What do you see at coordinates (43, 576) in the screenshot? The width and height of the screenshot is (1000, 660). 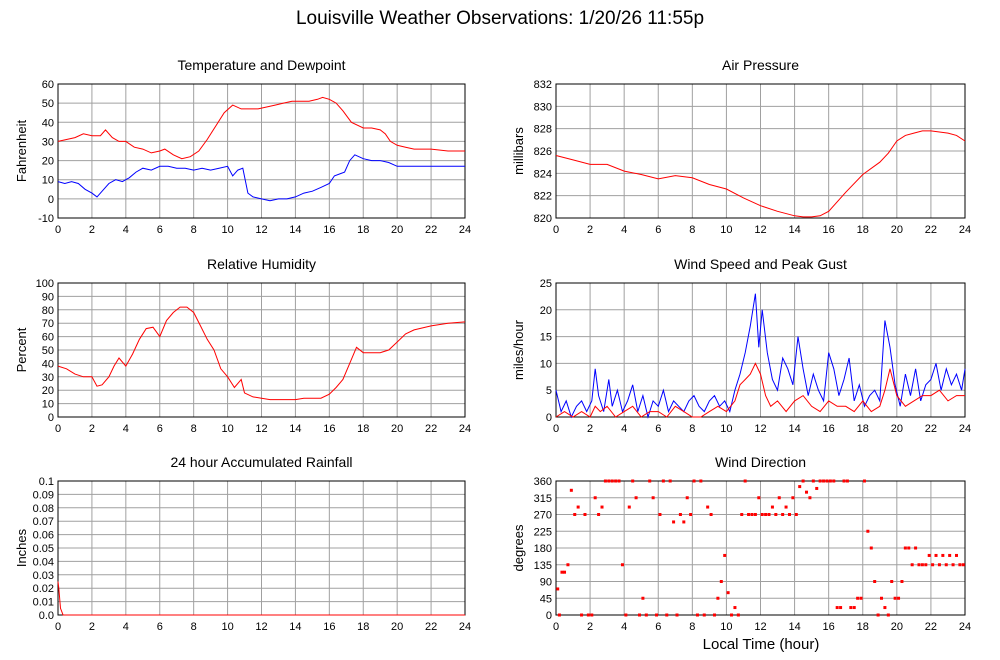 I see `y-tick-label: 0.03` at bounding box center [43, 576].